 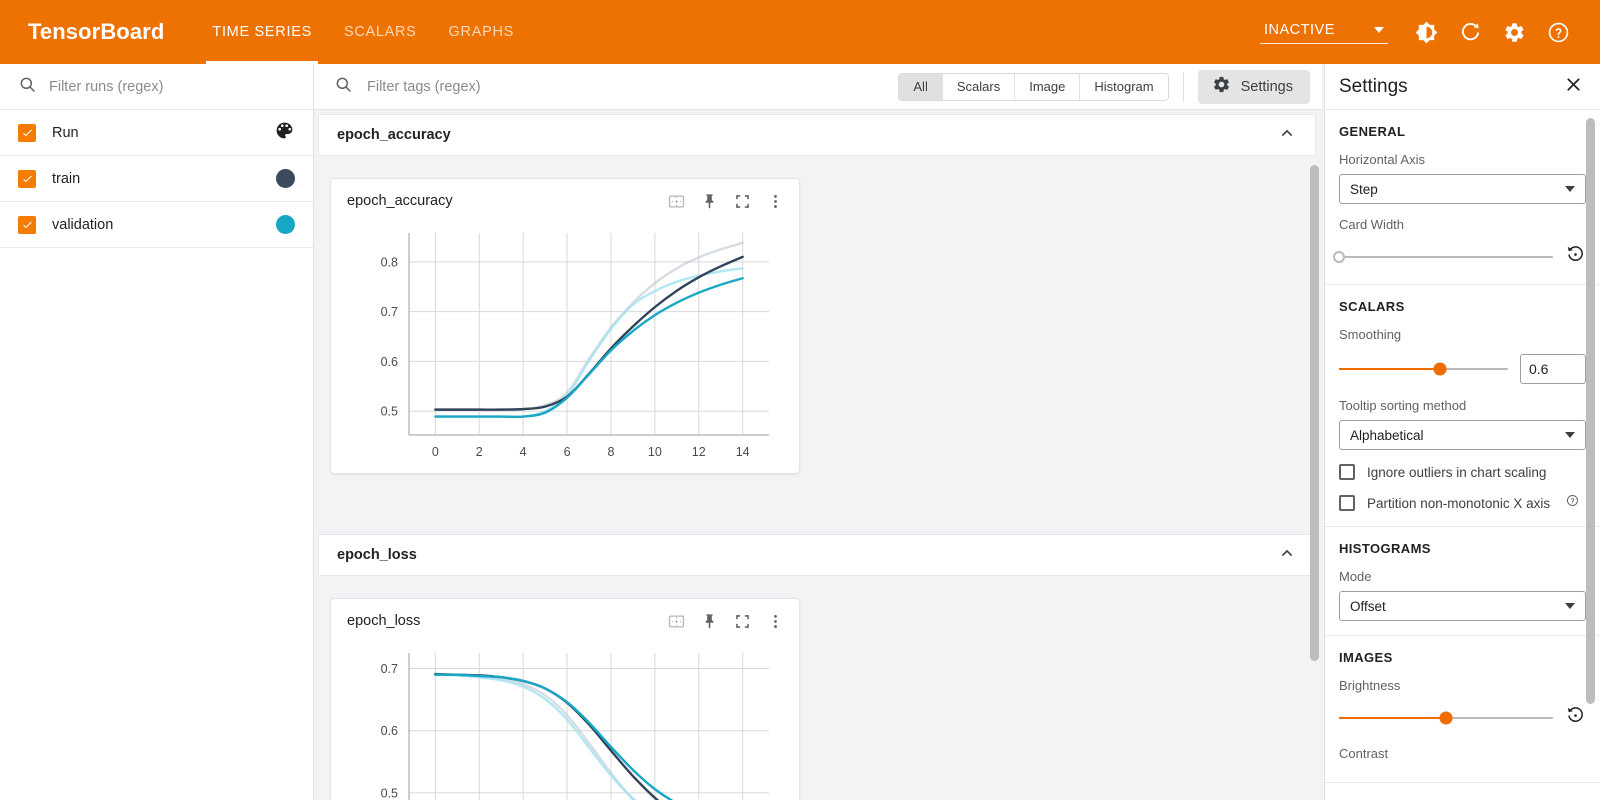 I want to click on filter-all-label: All, so click(x=920, y=86).